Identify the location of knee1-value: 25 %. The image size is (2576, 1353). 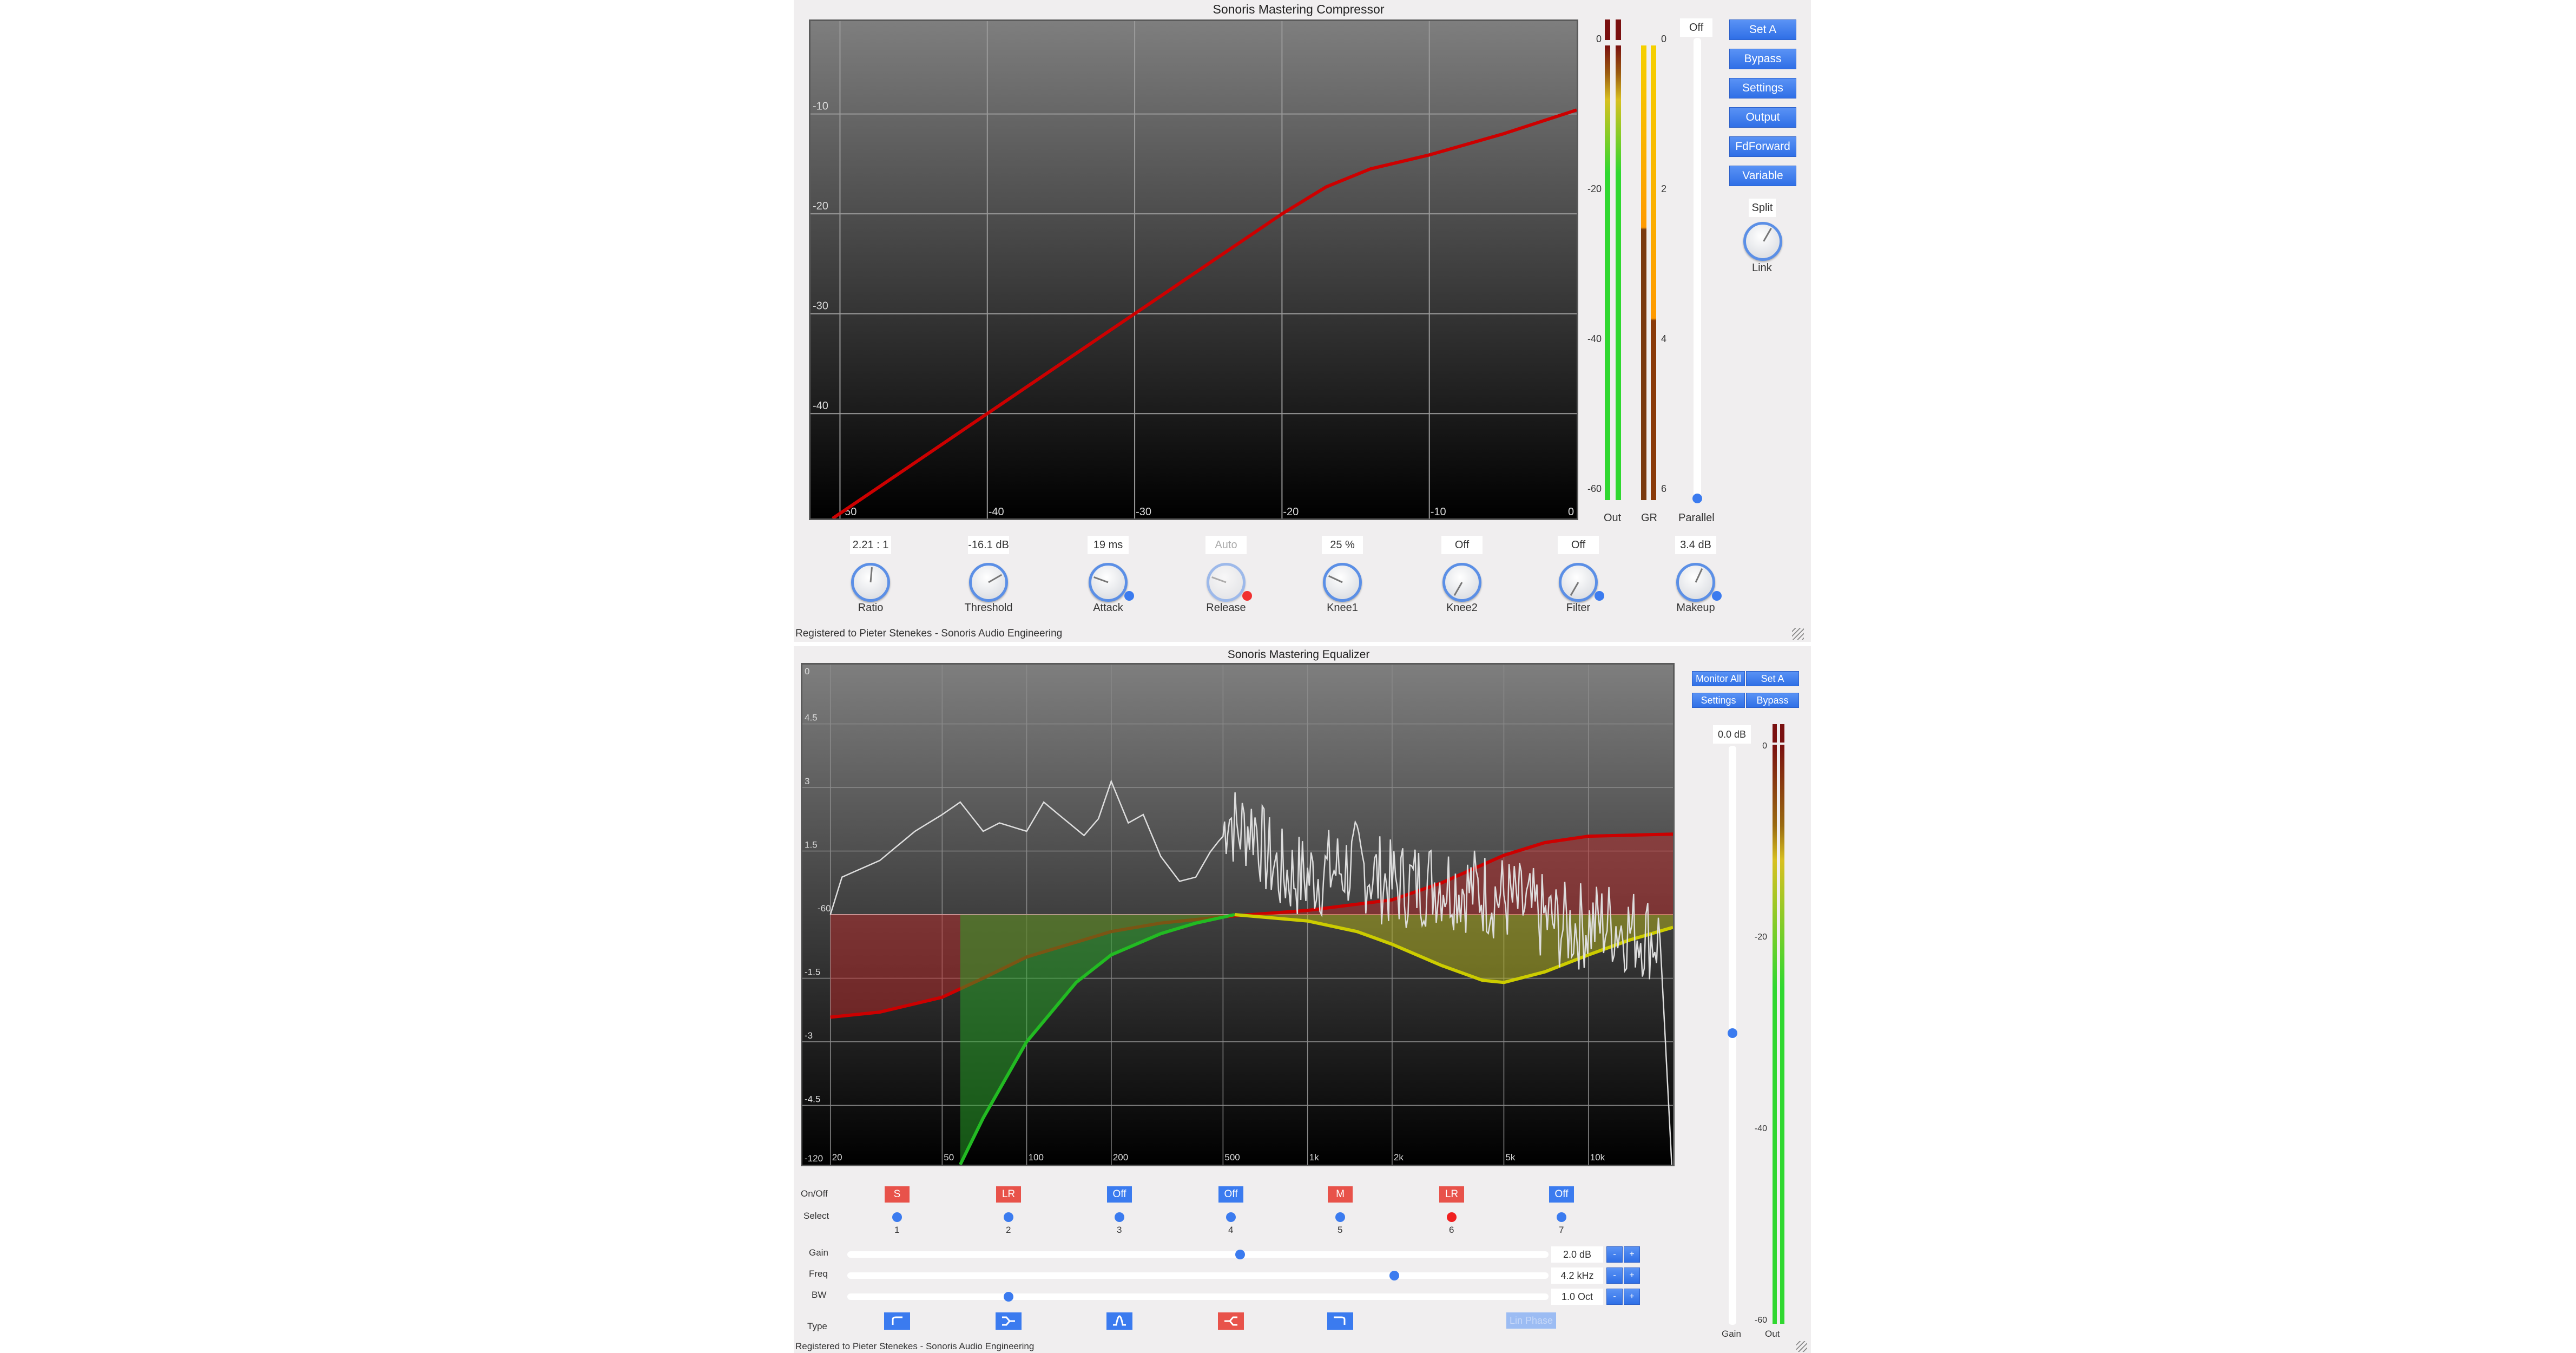
(1342, 545).